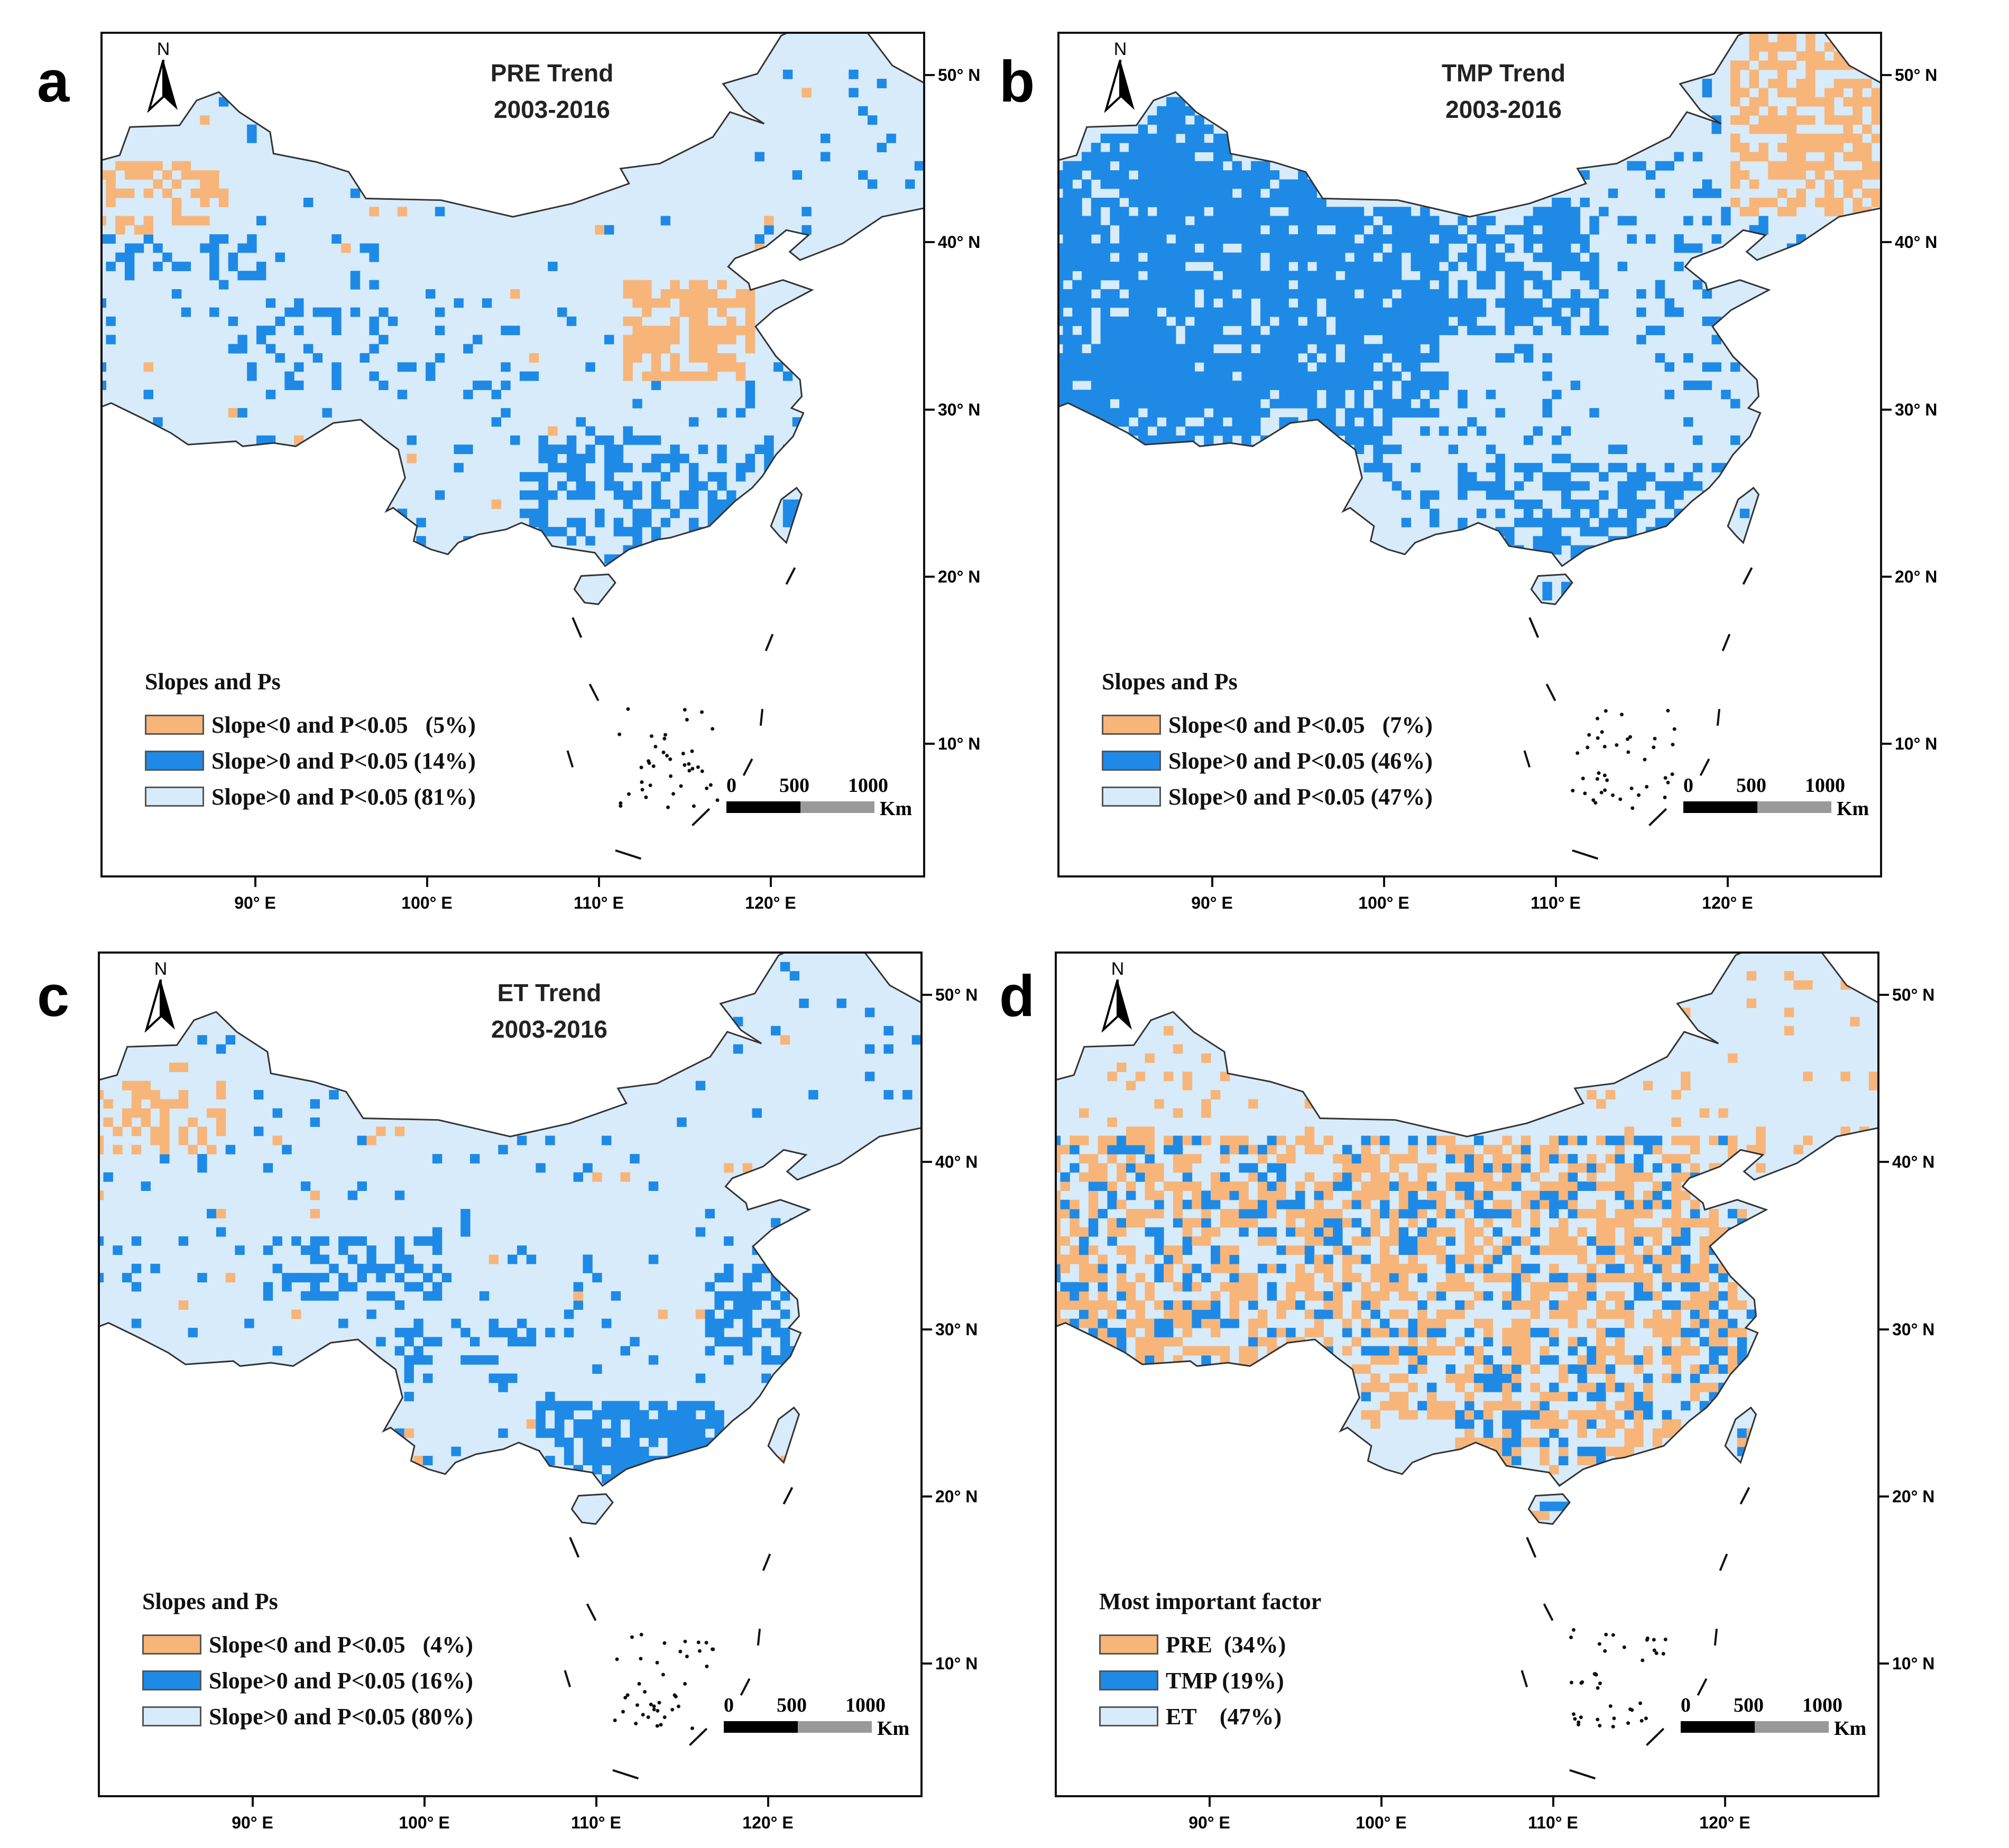  Describe the element at coordinates (252, 1822) in the screenshot. I see `lon-label: 90° E` at that location.